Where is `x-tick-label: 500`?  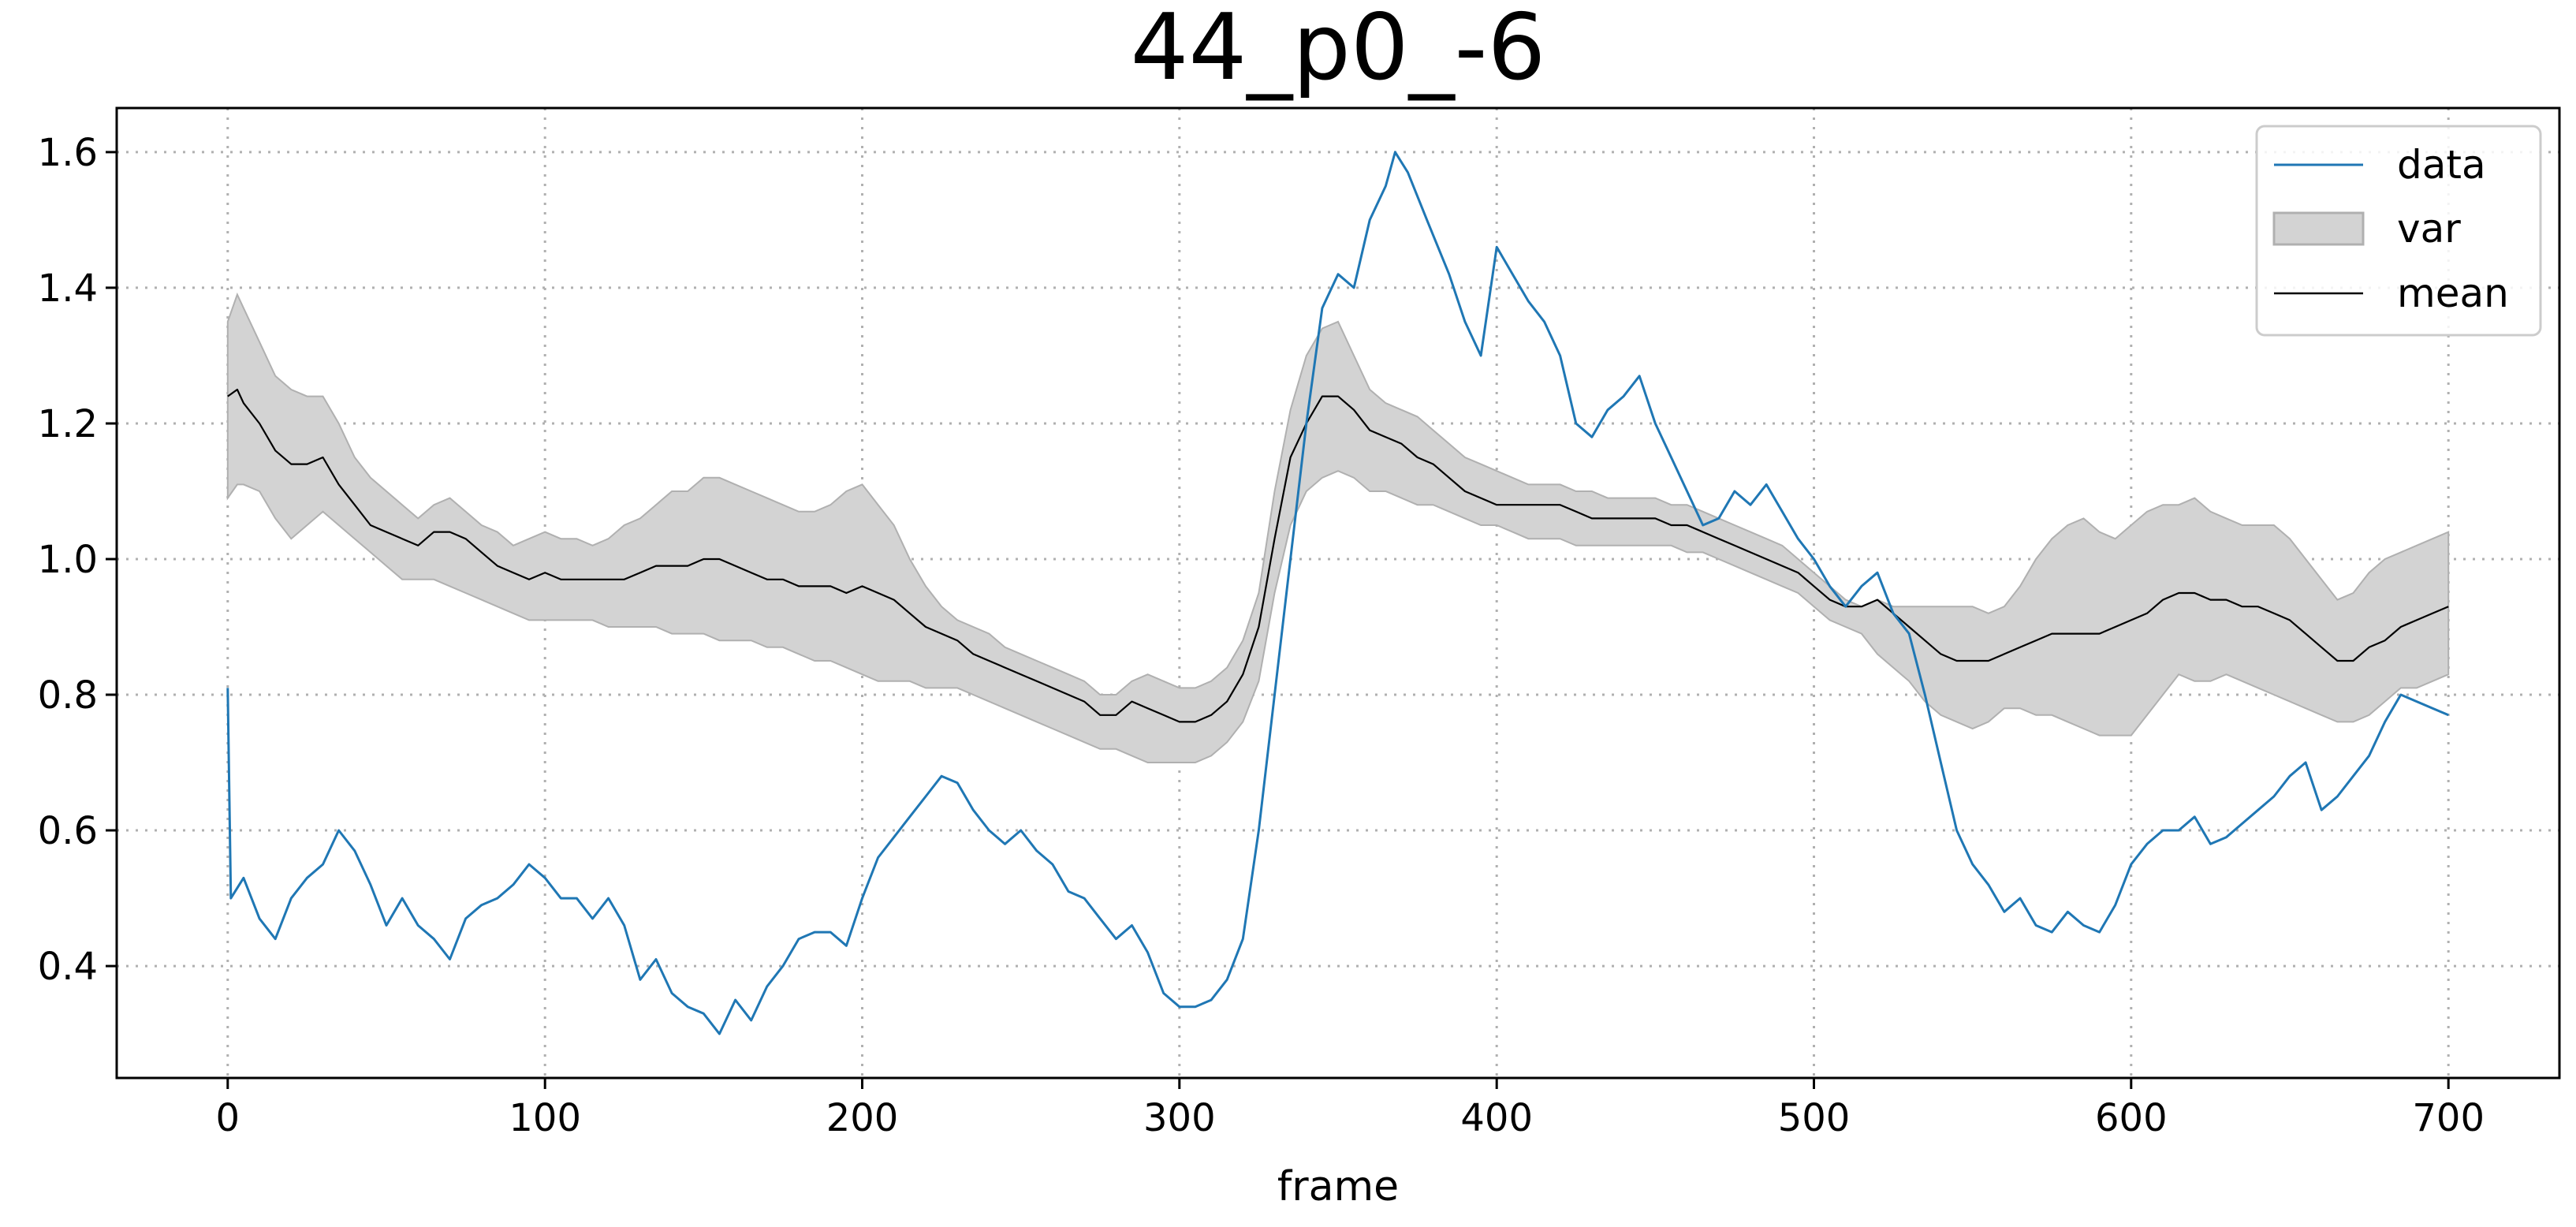 x-tick-label: 500 is located at coordinates (1814, 1118).